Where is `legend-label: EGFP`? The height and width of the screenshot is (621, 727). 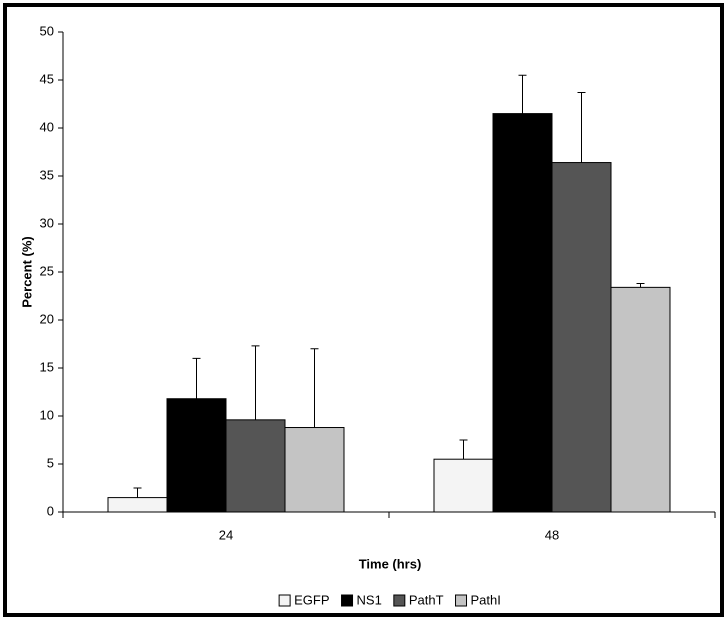 legend-label: EGFP is located at coordinates (311, 599).